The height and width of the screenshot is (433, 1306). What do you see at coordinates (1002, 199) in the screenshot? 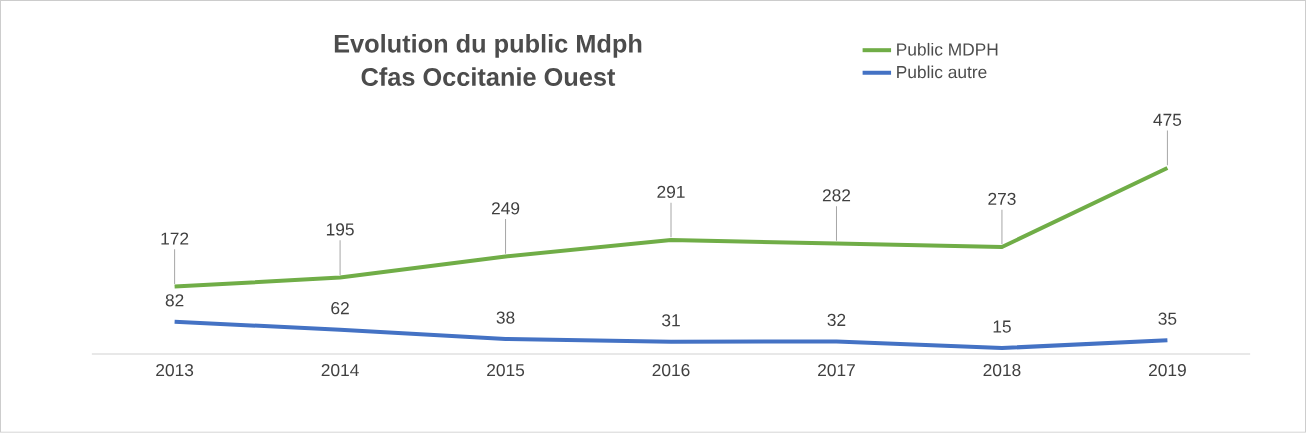
I see `data-label: 273` at bounding box center [1002, 199].